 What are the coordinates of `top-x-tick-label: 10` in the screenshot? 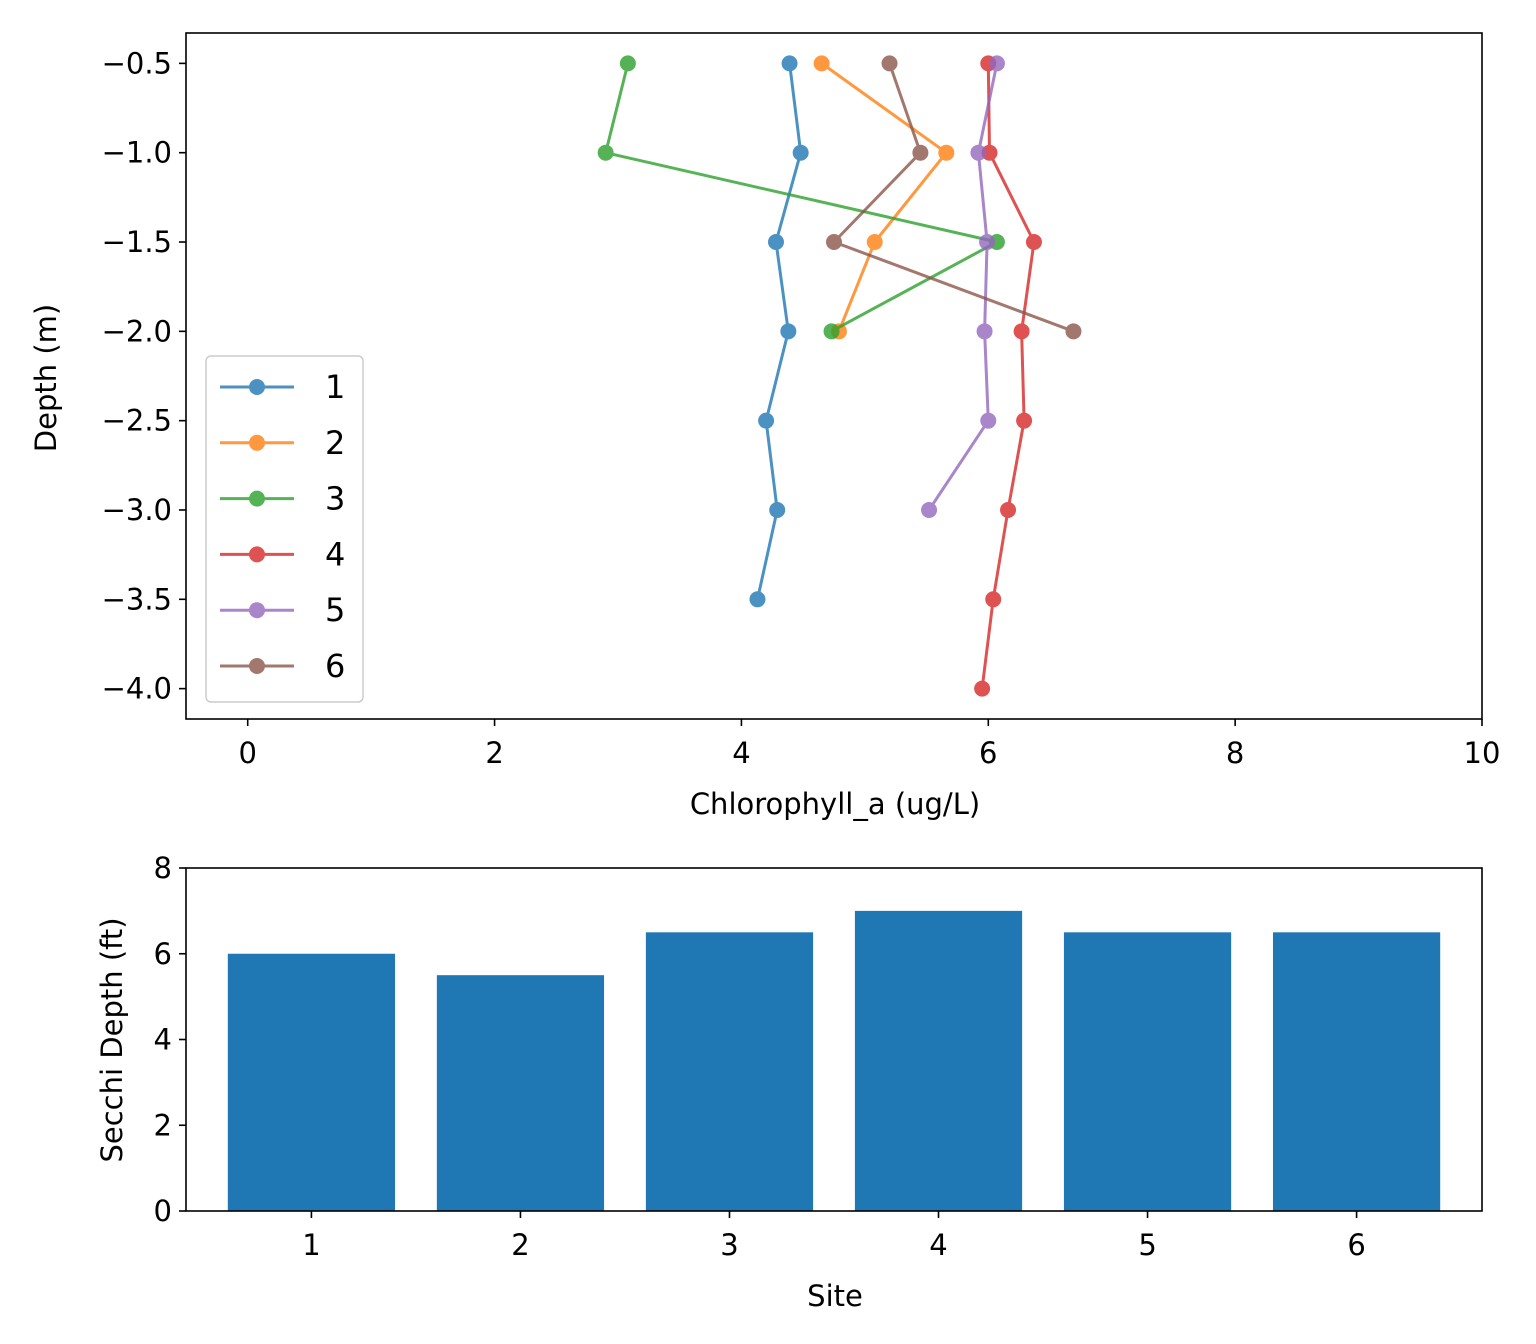 It's located at (1482, 753).